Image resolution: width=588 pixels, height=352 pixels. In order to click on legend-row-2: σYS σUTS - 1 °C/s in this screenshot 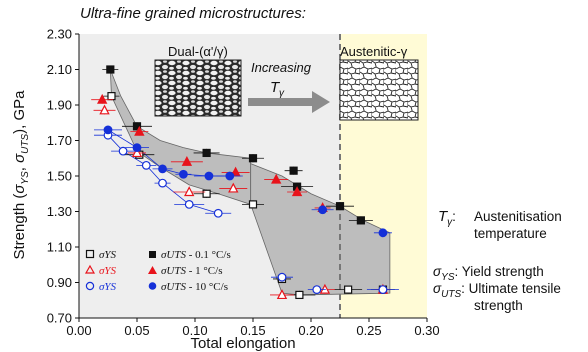, I will do `click(153, 270)`.